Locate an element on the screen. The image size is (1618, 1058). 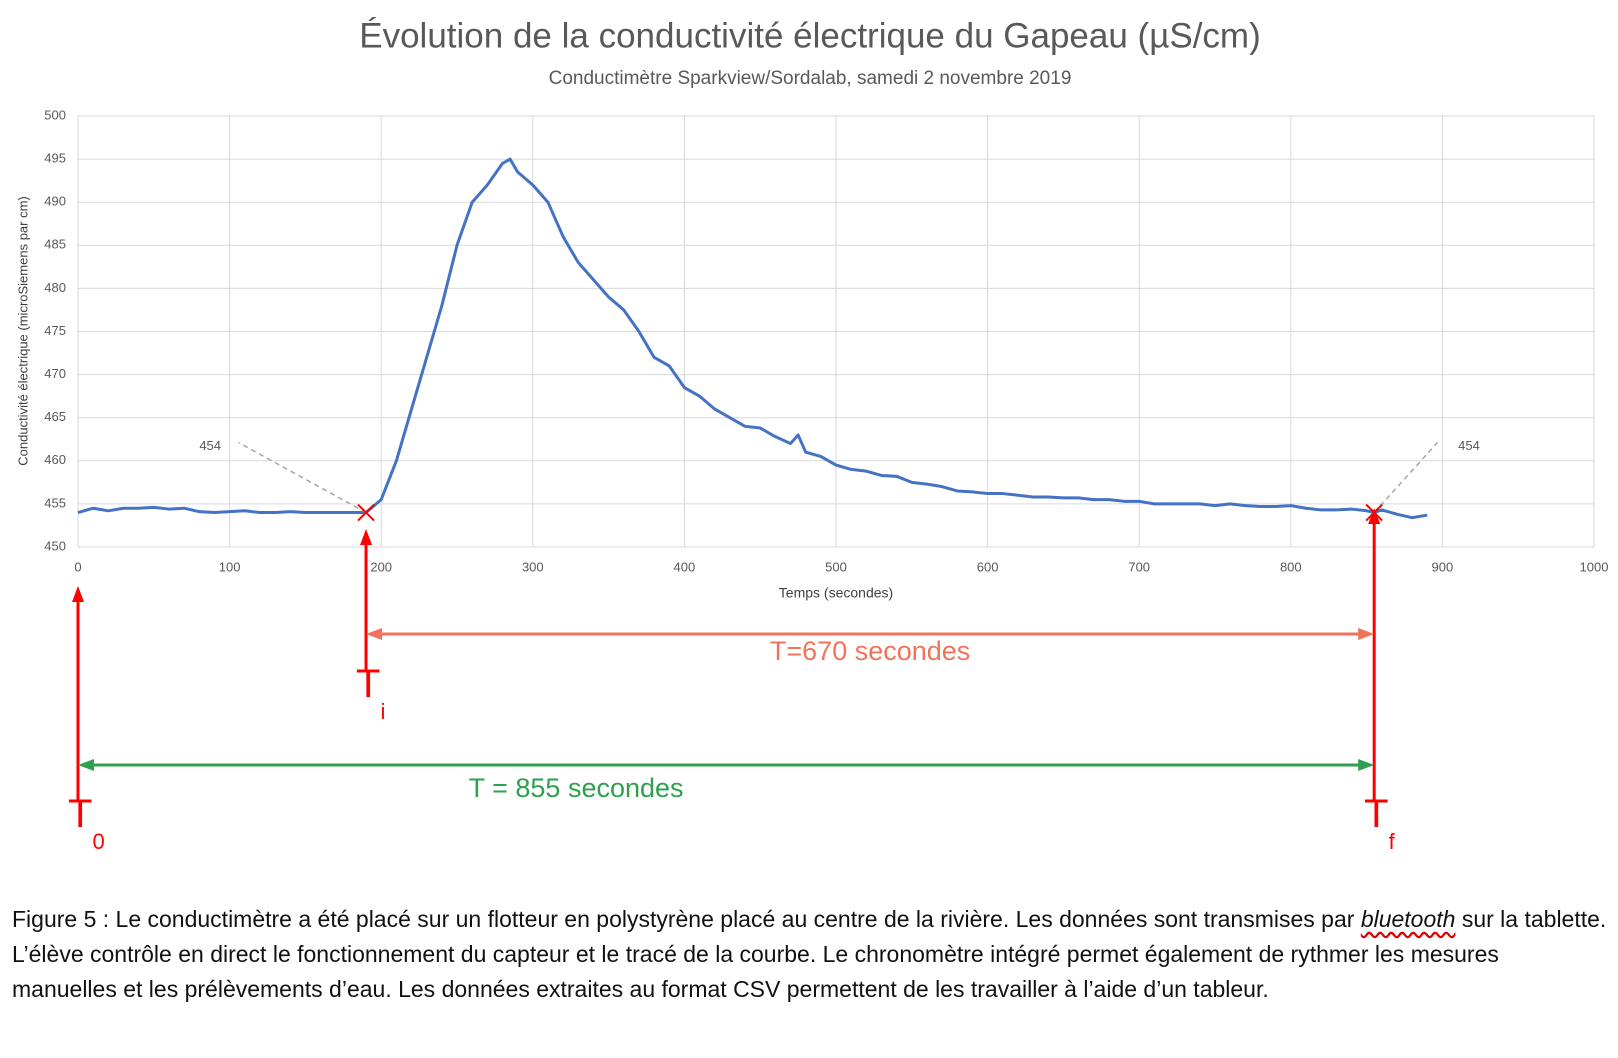
marker-stroke is located at coordinates (366, 512).